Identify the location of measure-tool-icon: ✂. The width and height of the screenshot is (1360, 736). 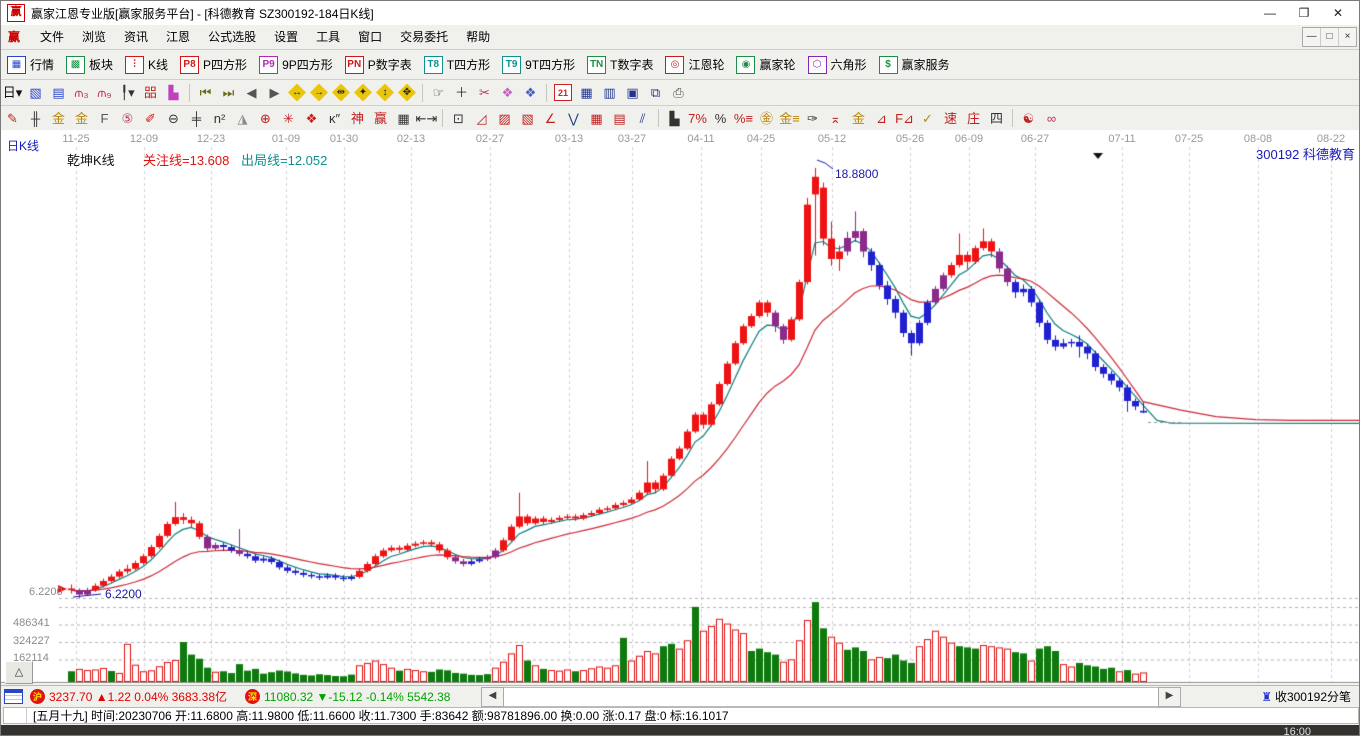
(484, 92).